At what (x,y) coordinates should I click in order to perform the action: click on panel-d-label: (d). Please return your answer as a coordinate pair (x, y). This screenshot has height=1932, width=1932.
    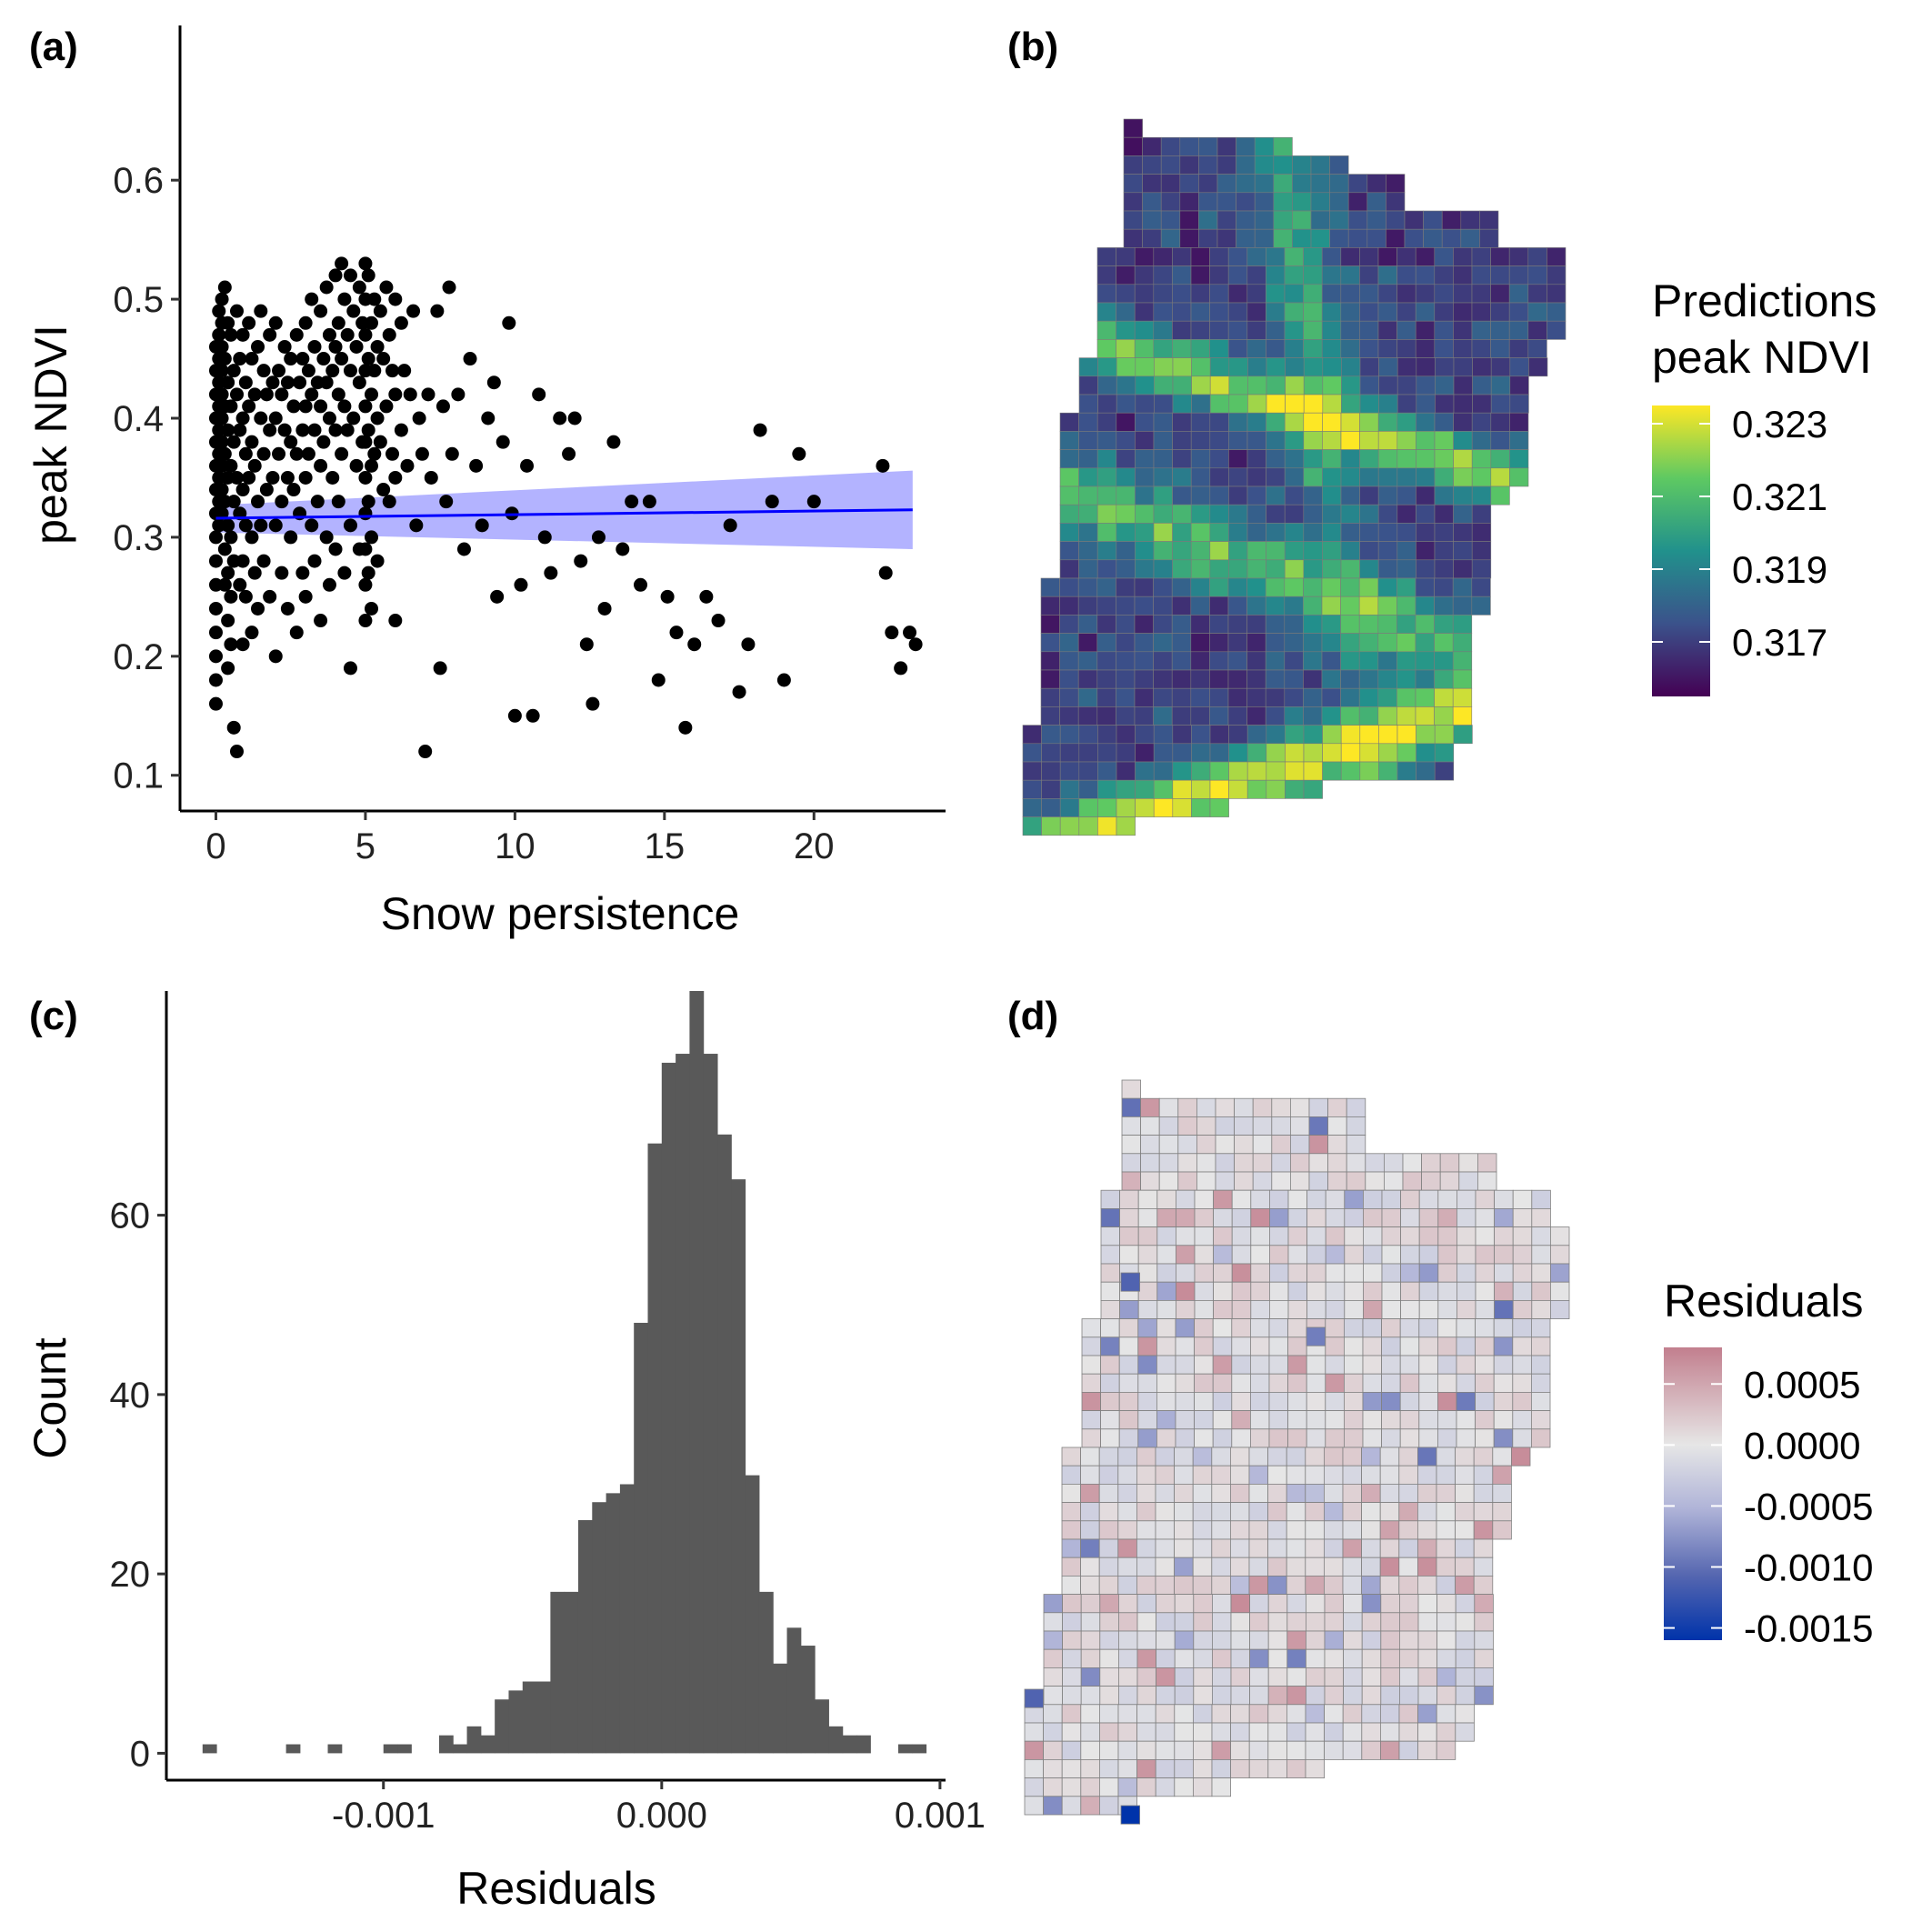
    Looking at the image, I should click on (1032, 1016).